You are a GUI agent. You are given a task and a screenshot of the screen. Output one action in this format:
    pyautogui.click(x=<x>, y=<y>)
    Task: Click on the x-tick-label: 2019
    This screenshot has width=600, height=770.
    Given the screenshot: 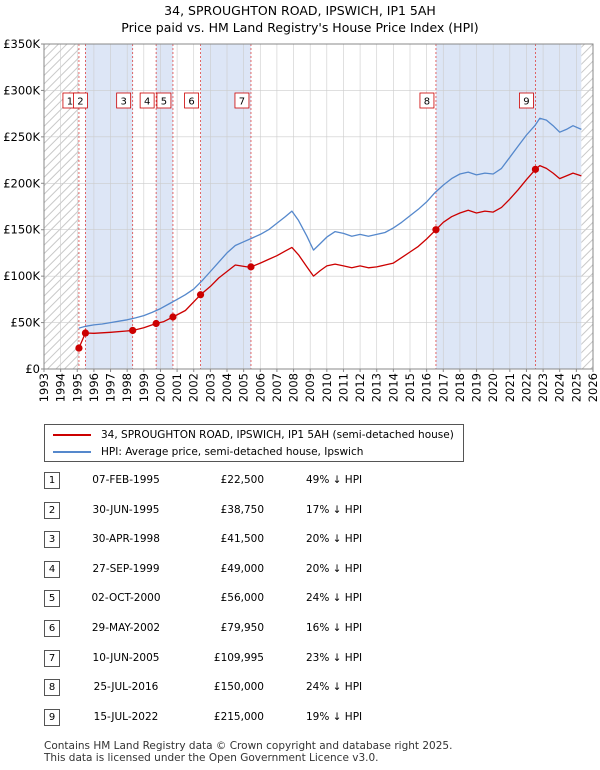 What is the action you would take?
    pyautogui.click(x=477, y=387)
    